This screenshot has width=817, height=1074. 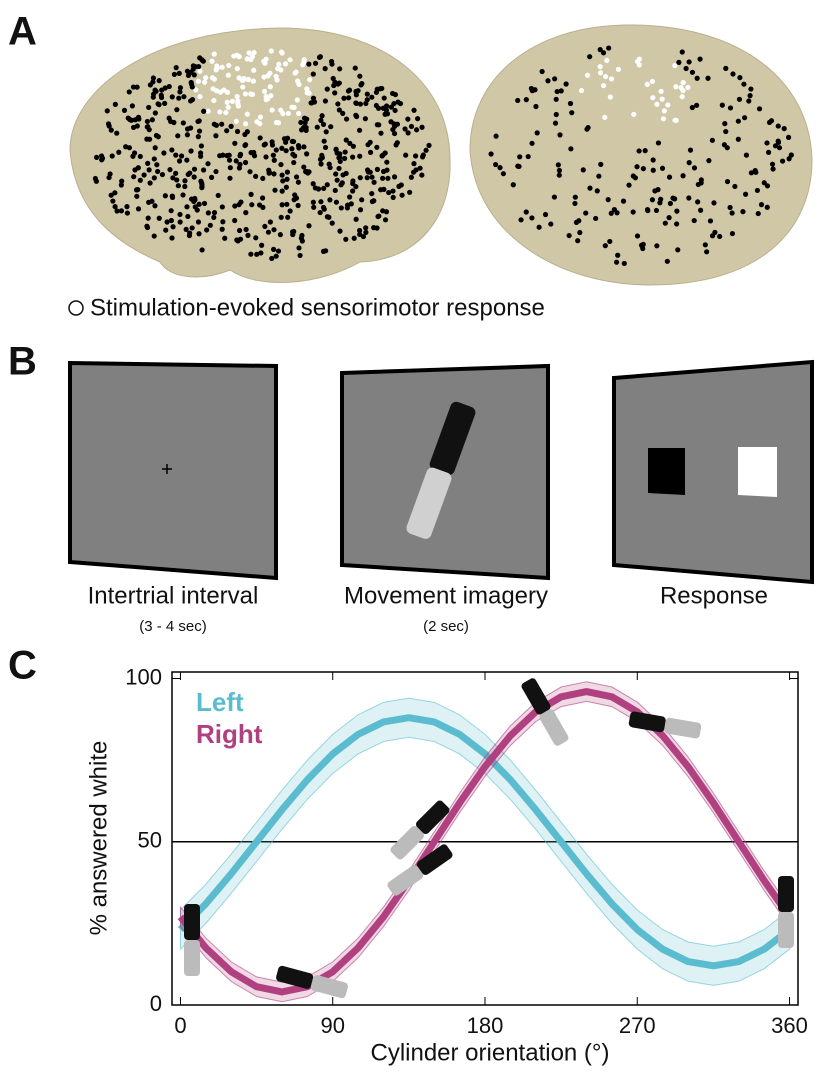 What do you see at coordinates (713, 472) in the screenshot?
I see `screen` at bounding box center [713, 472].